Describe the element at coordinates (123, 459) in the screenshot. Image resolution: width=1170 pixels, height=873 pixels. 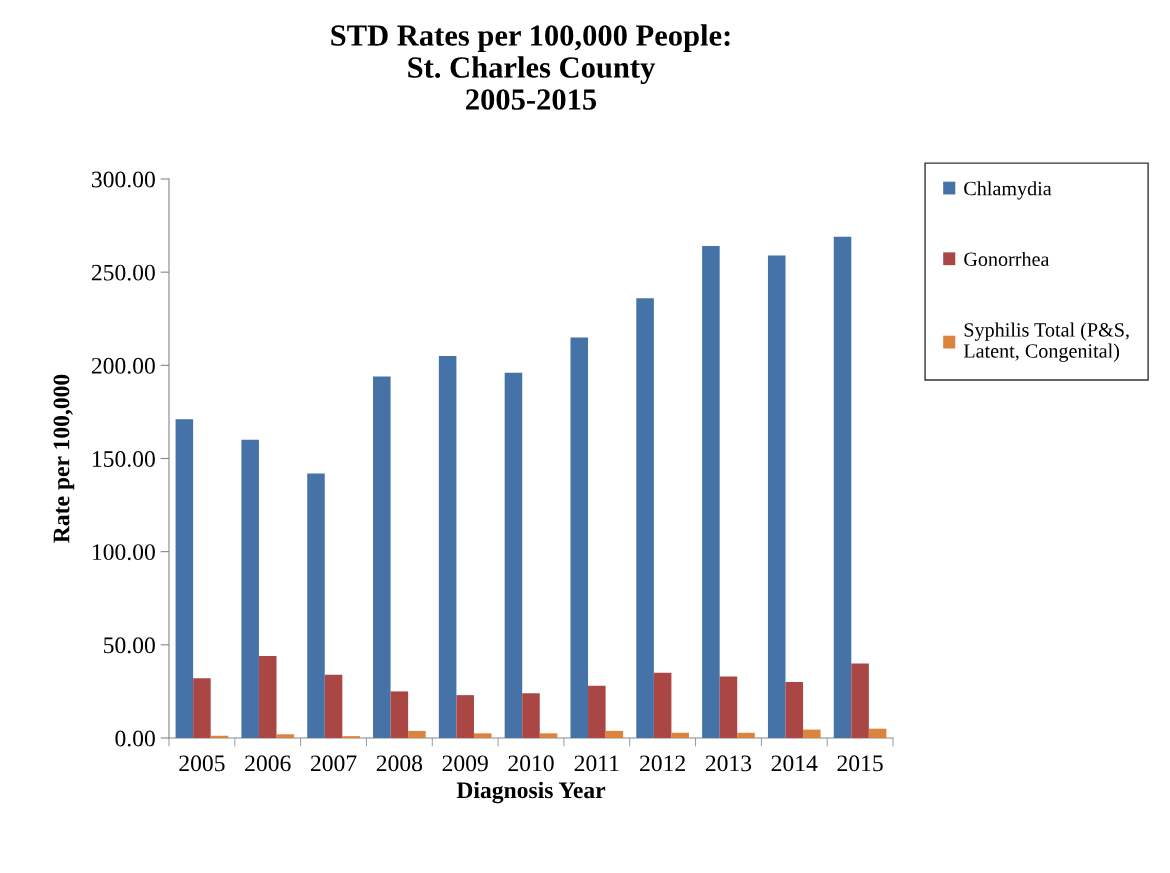
I see `y-tick-label: 150.00` at that location.